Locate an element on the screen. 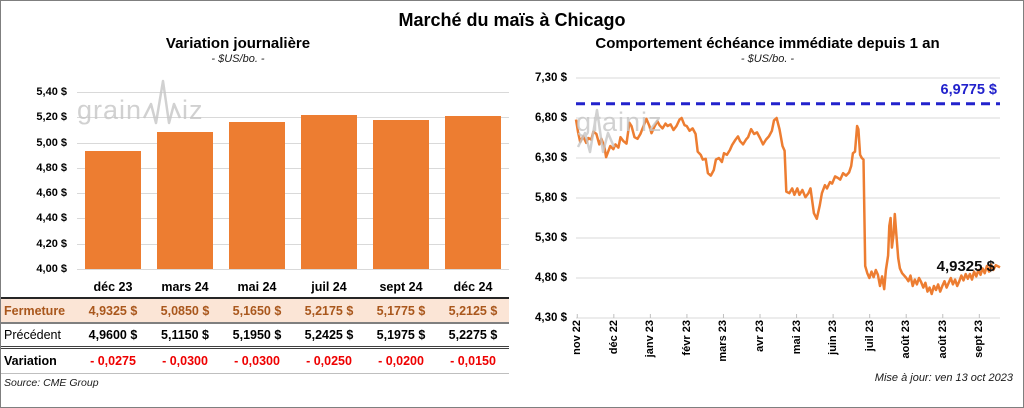 The height and width of the screenshot is (408, 1024). y-tick-label: 4,60 $ is located at coordinates (51, 193).